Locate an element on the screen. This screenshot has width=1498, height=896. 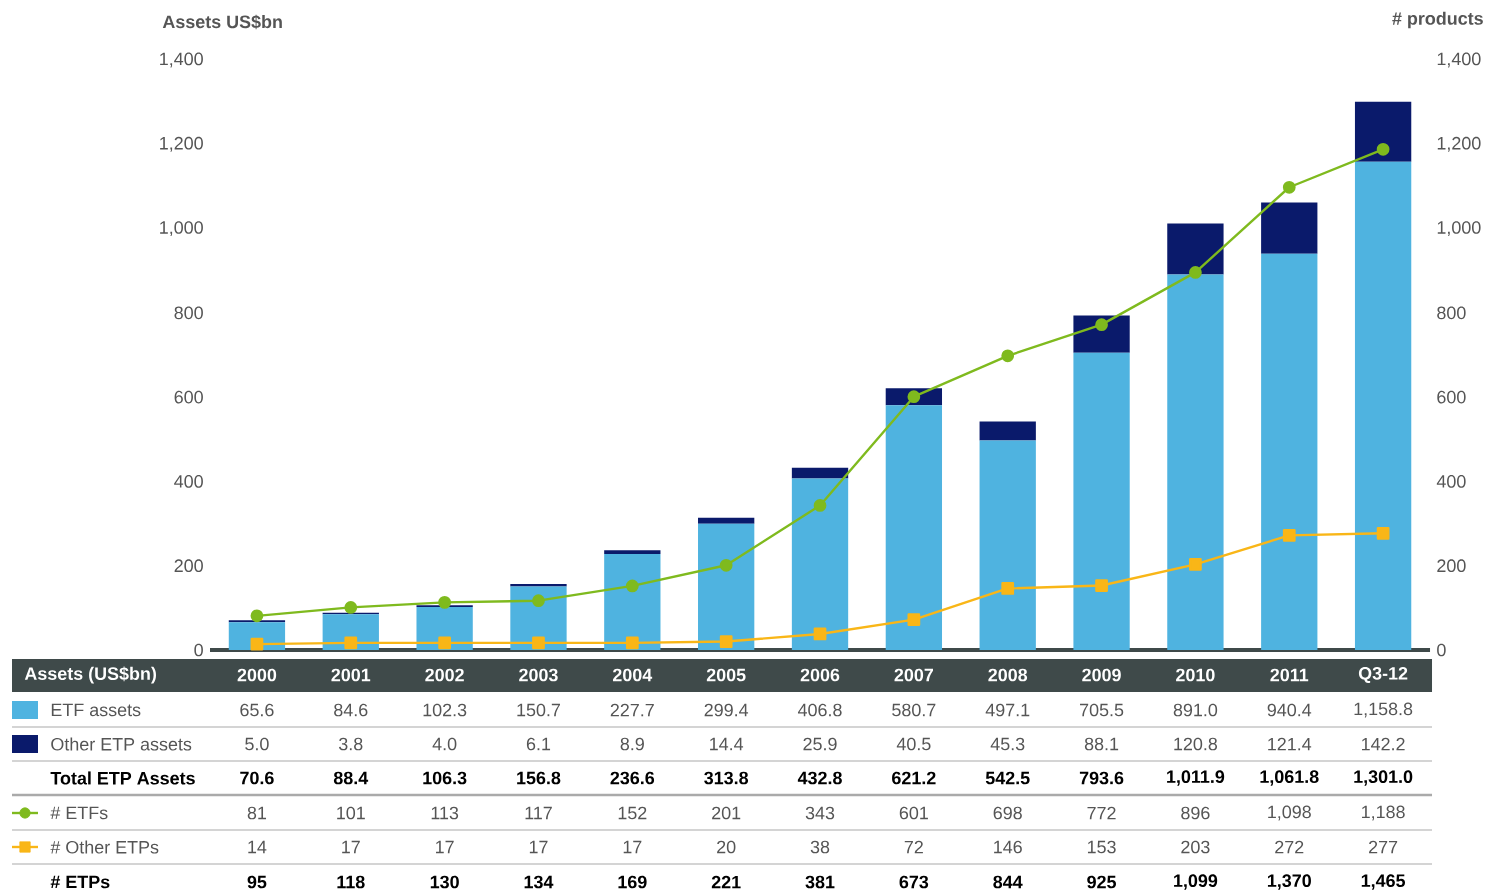
y2-tick-label: 1,000 is located at coordinates (1459, 229).